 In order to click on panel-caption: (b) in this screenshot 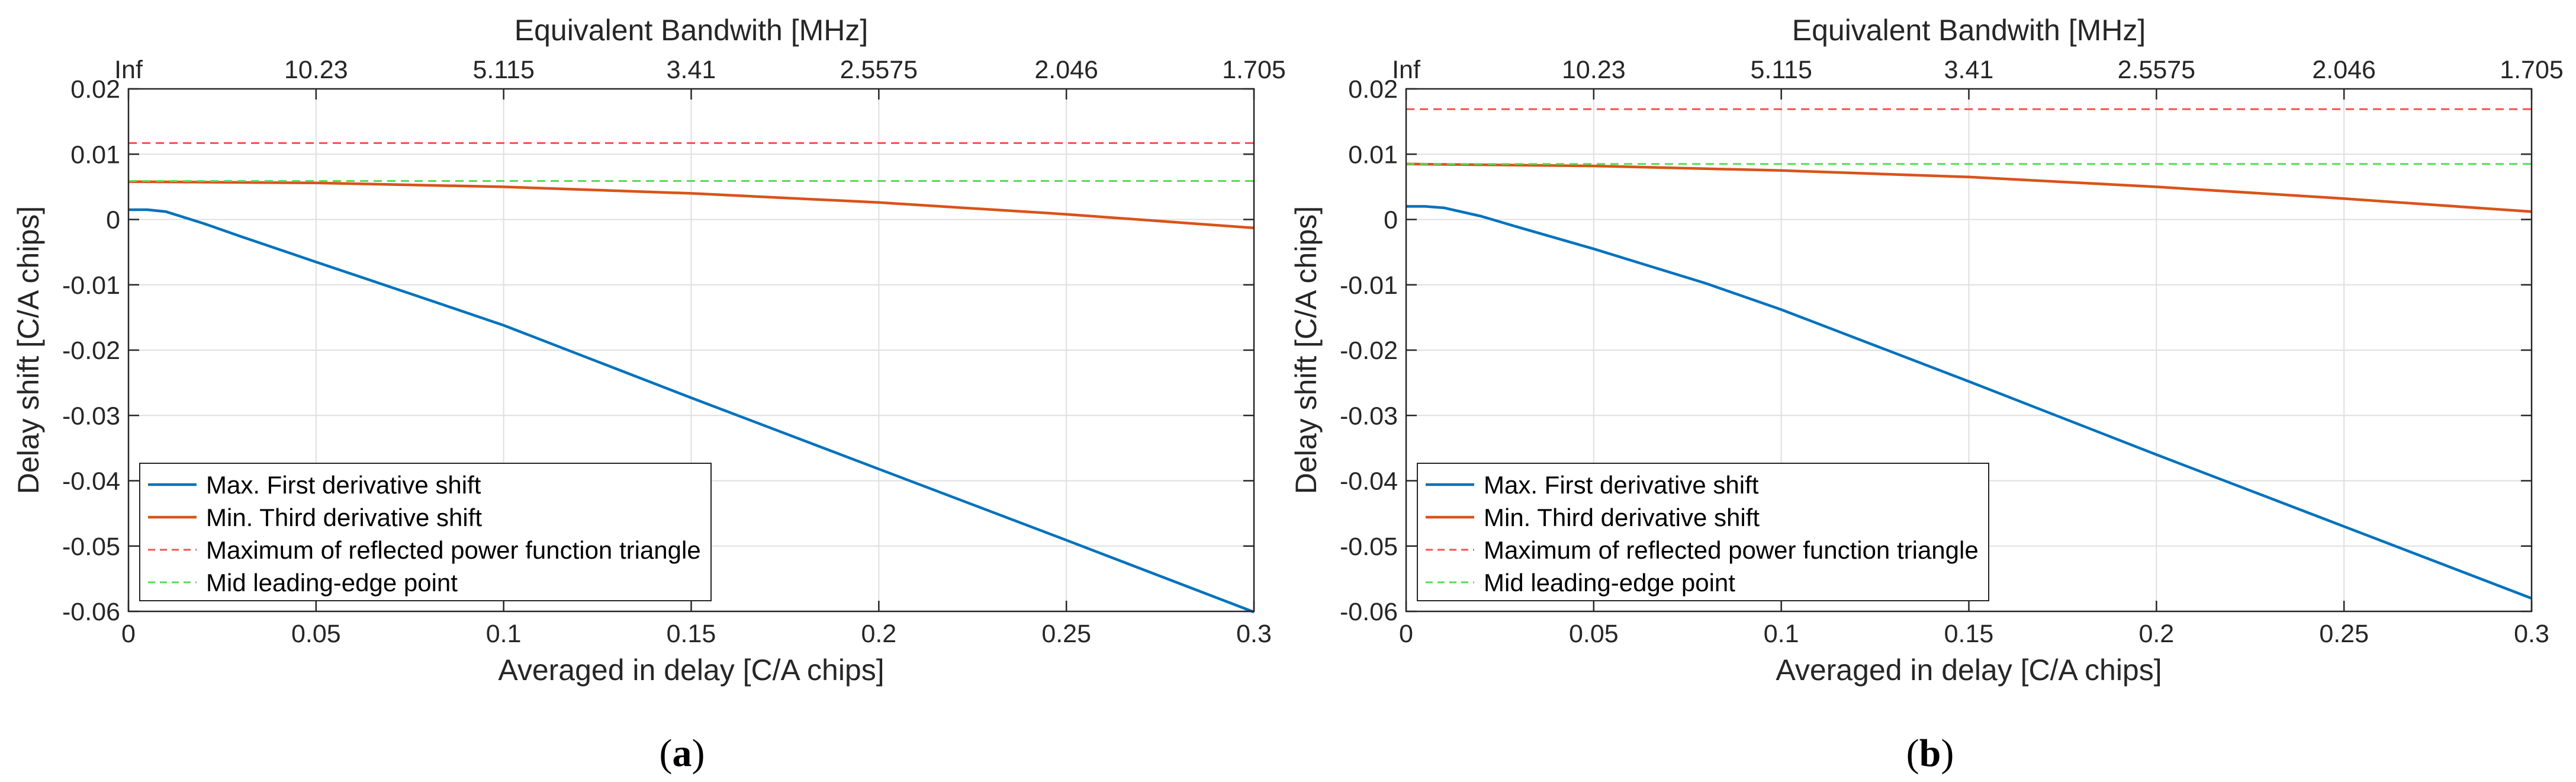, I will do `click(1930, 753)`.